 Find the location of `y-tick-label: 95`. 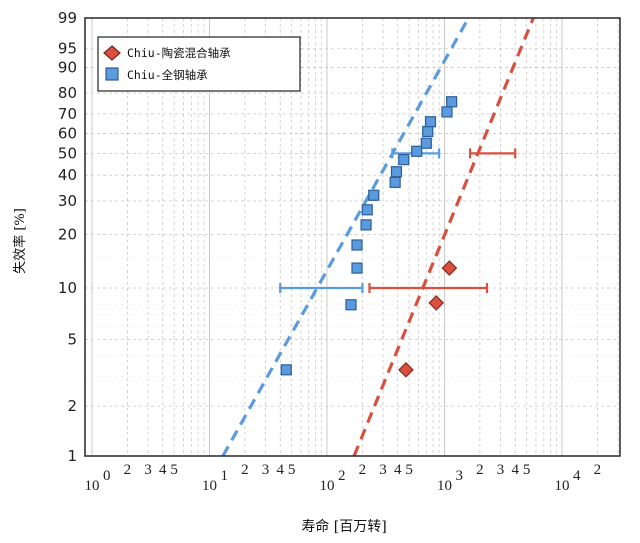

y-tick-label: 95 is located at coordinates (67, 49).